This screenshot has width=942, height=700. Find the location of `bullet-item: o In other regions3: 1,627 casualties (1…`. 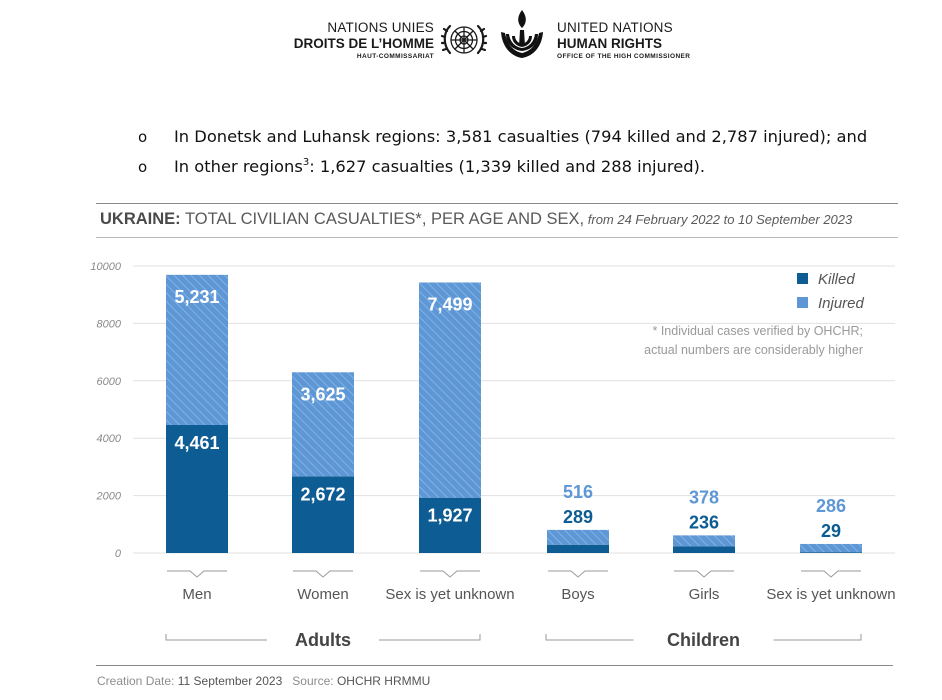

bullet-item: o In other regions3: 1,627 casualties (1… is located at coordinates (538, 169).